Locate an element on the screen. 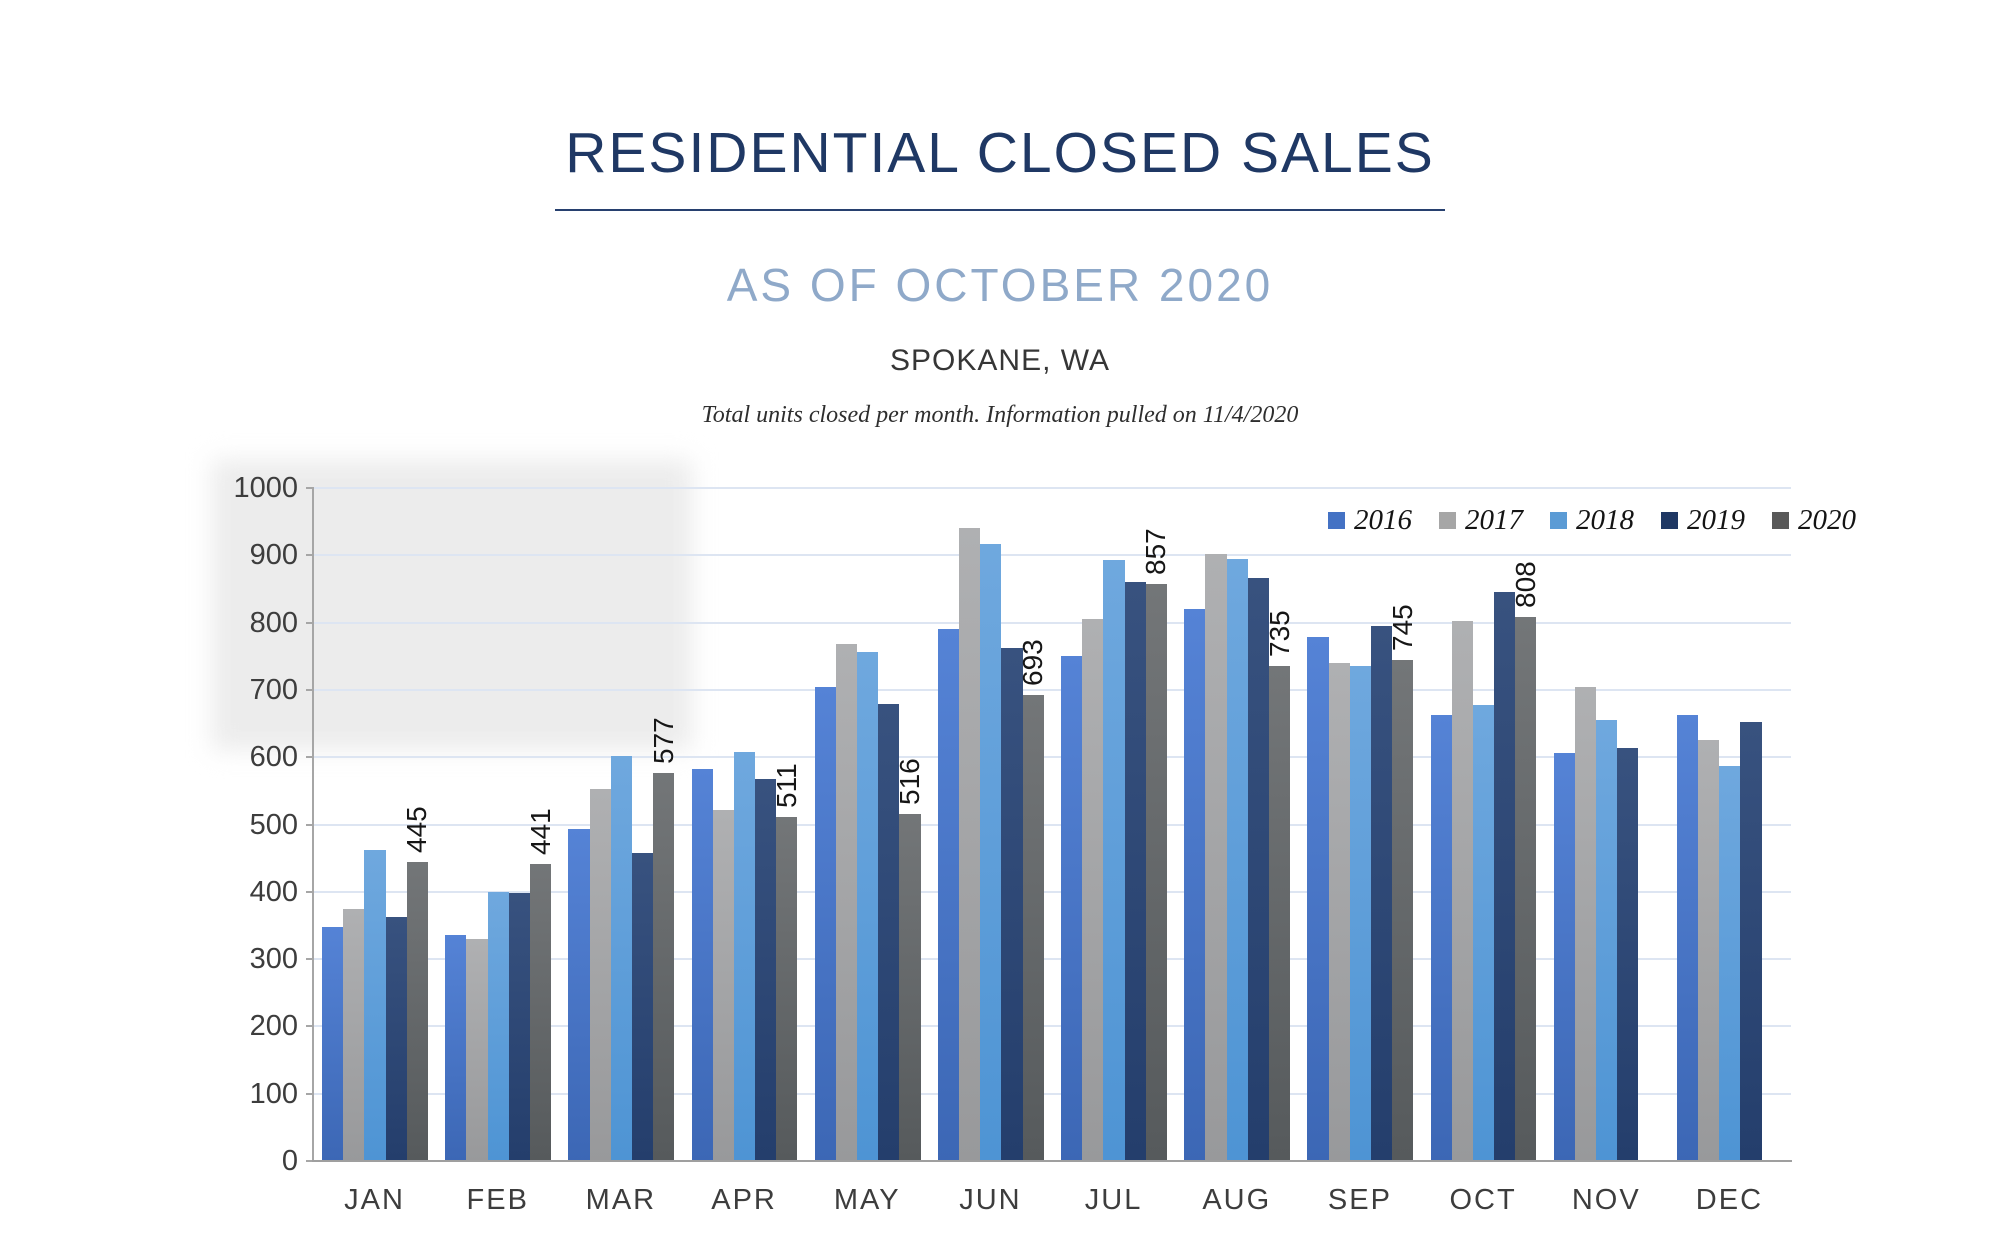 The image size is (2000, 1250). bar-2019-sep is located at coordinates (1381, 893).